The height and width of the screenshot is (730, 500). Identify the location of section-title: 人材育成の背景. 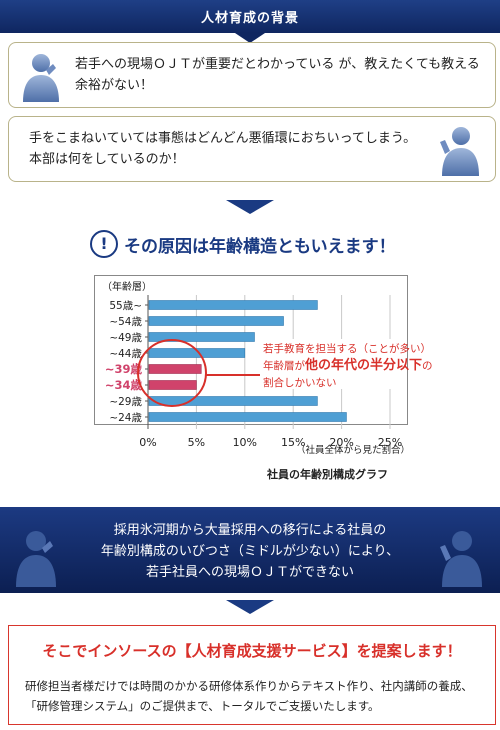
(249, 18).